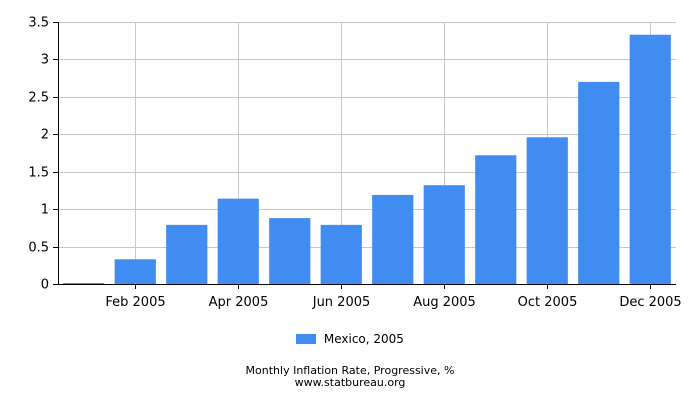 This screenshot has height=400, width=700. What do you see at coordinates (38, 173) in the screenshot?
I see `y-tick-label: 1.5` at bounding box center [38, 173].